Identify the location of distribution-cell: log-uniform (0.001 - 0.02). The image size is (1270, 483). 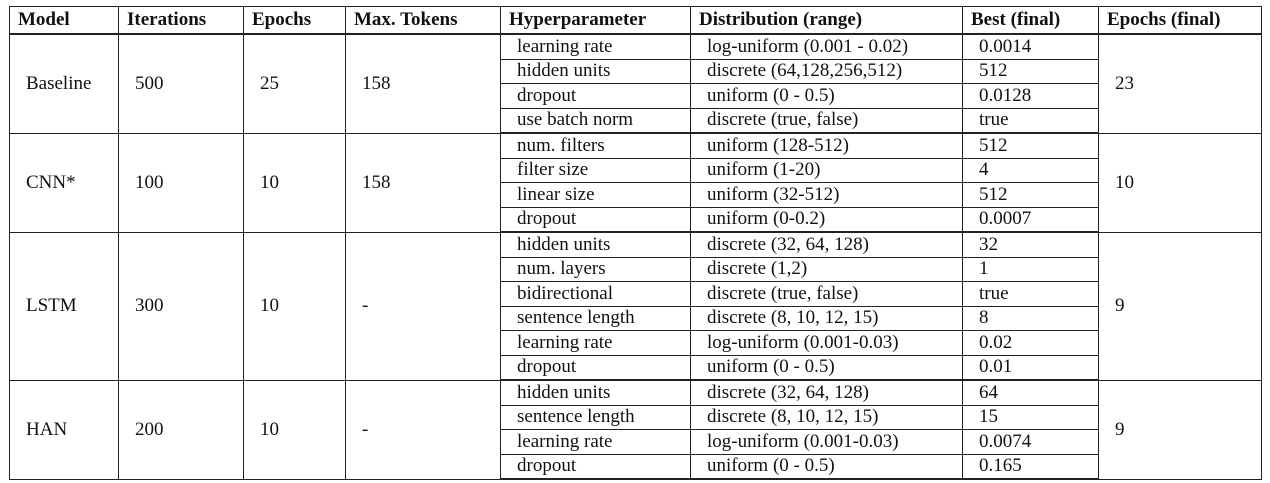
(826, 46).